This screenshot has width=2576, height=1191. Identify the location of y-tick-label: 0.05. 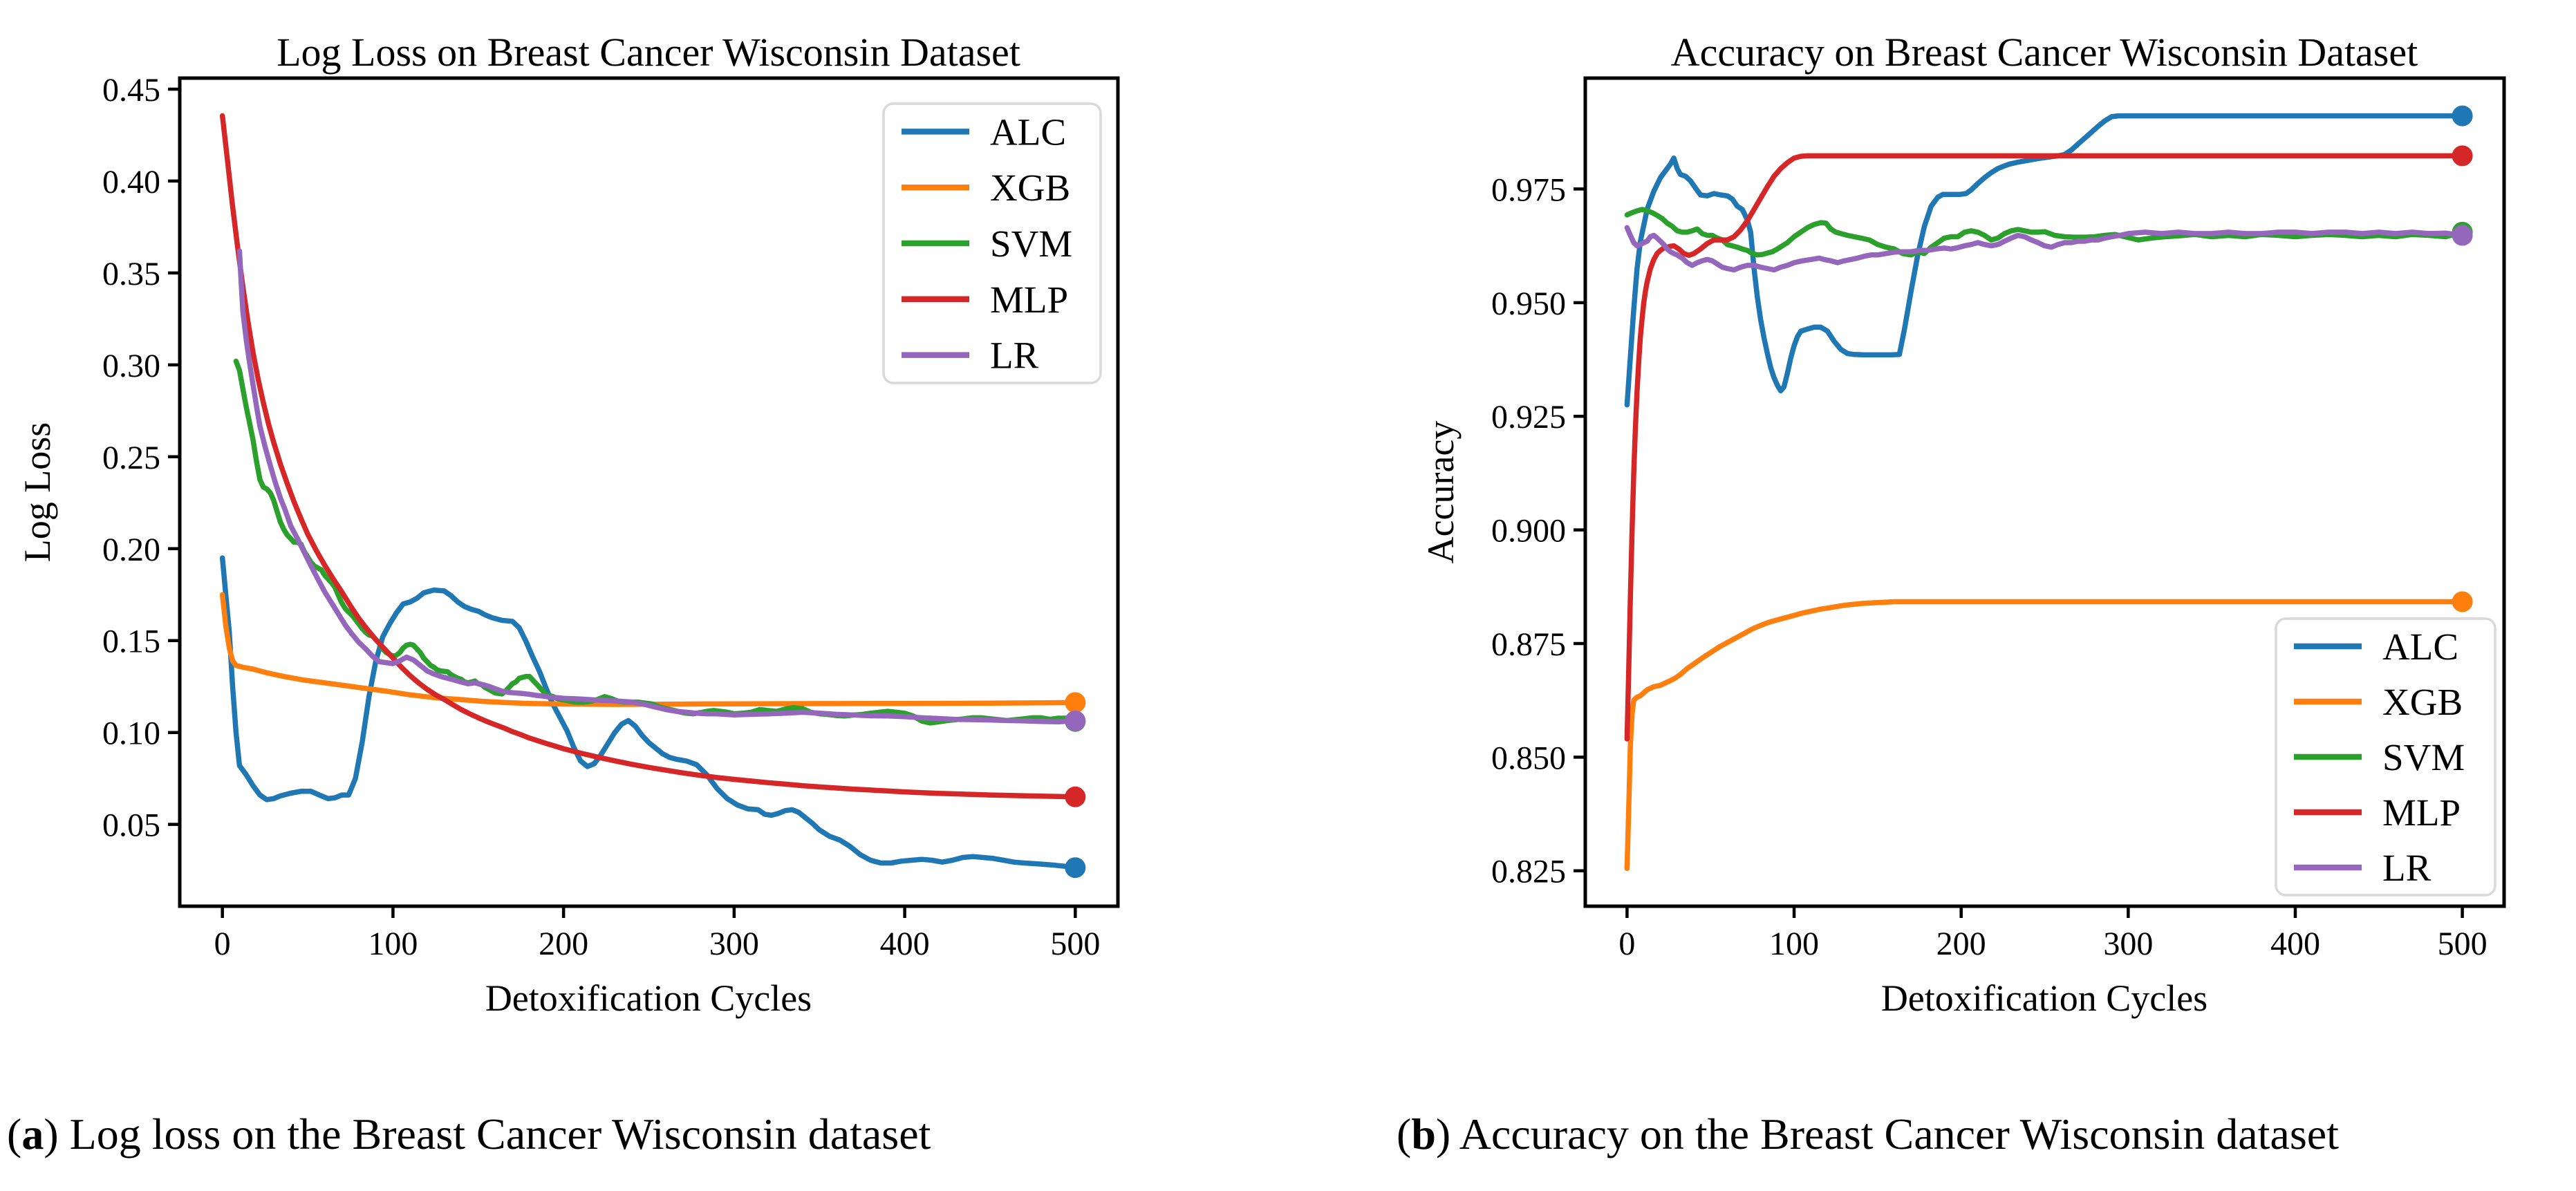
(131, 825).